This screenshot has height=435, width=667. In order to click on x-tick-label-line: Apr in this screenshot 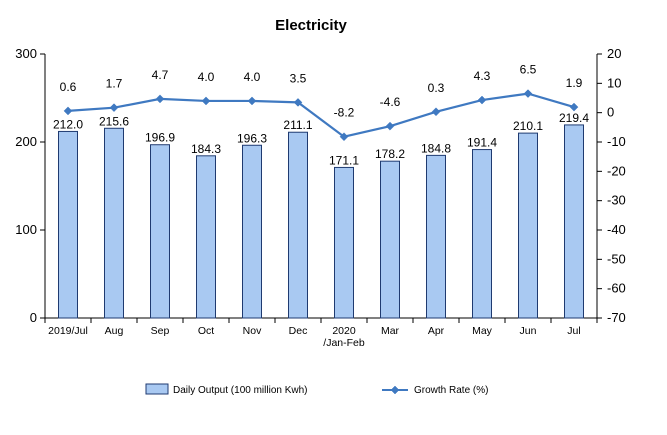, I will do `click(436, 331)`.